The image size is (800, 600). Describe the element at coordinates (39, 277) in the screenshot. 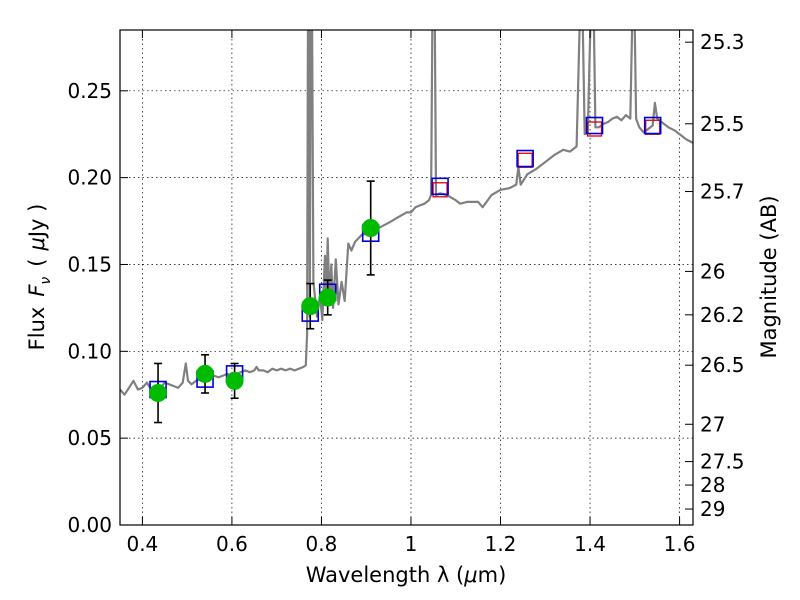

I see `y-axis-label: FluxFν(μJy )` at that location.